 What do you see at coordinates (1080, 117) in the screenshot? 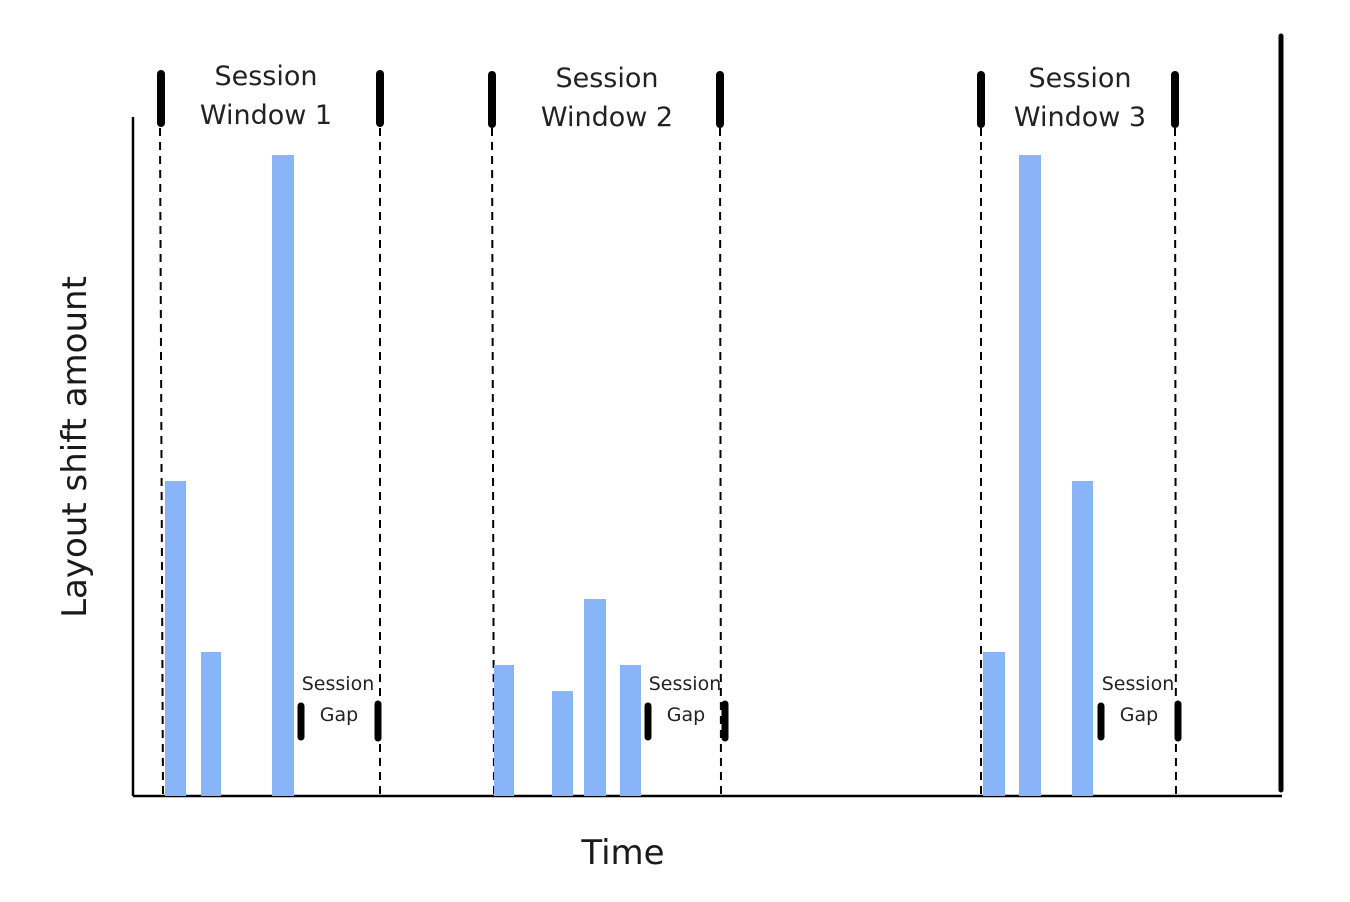
I see `window-3-title-line2: Window 3` at bounding box center [1080, 117].